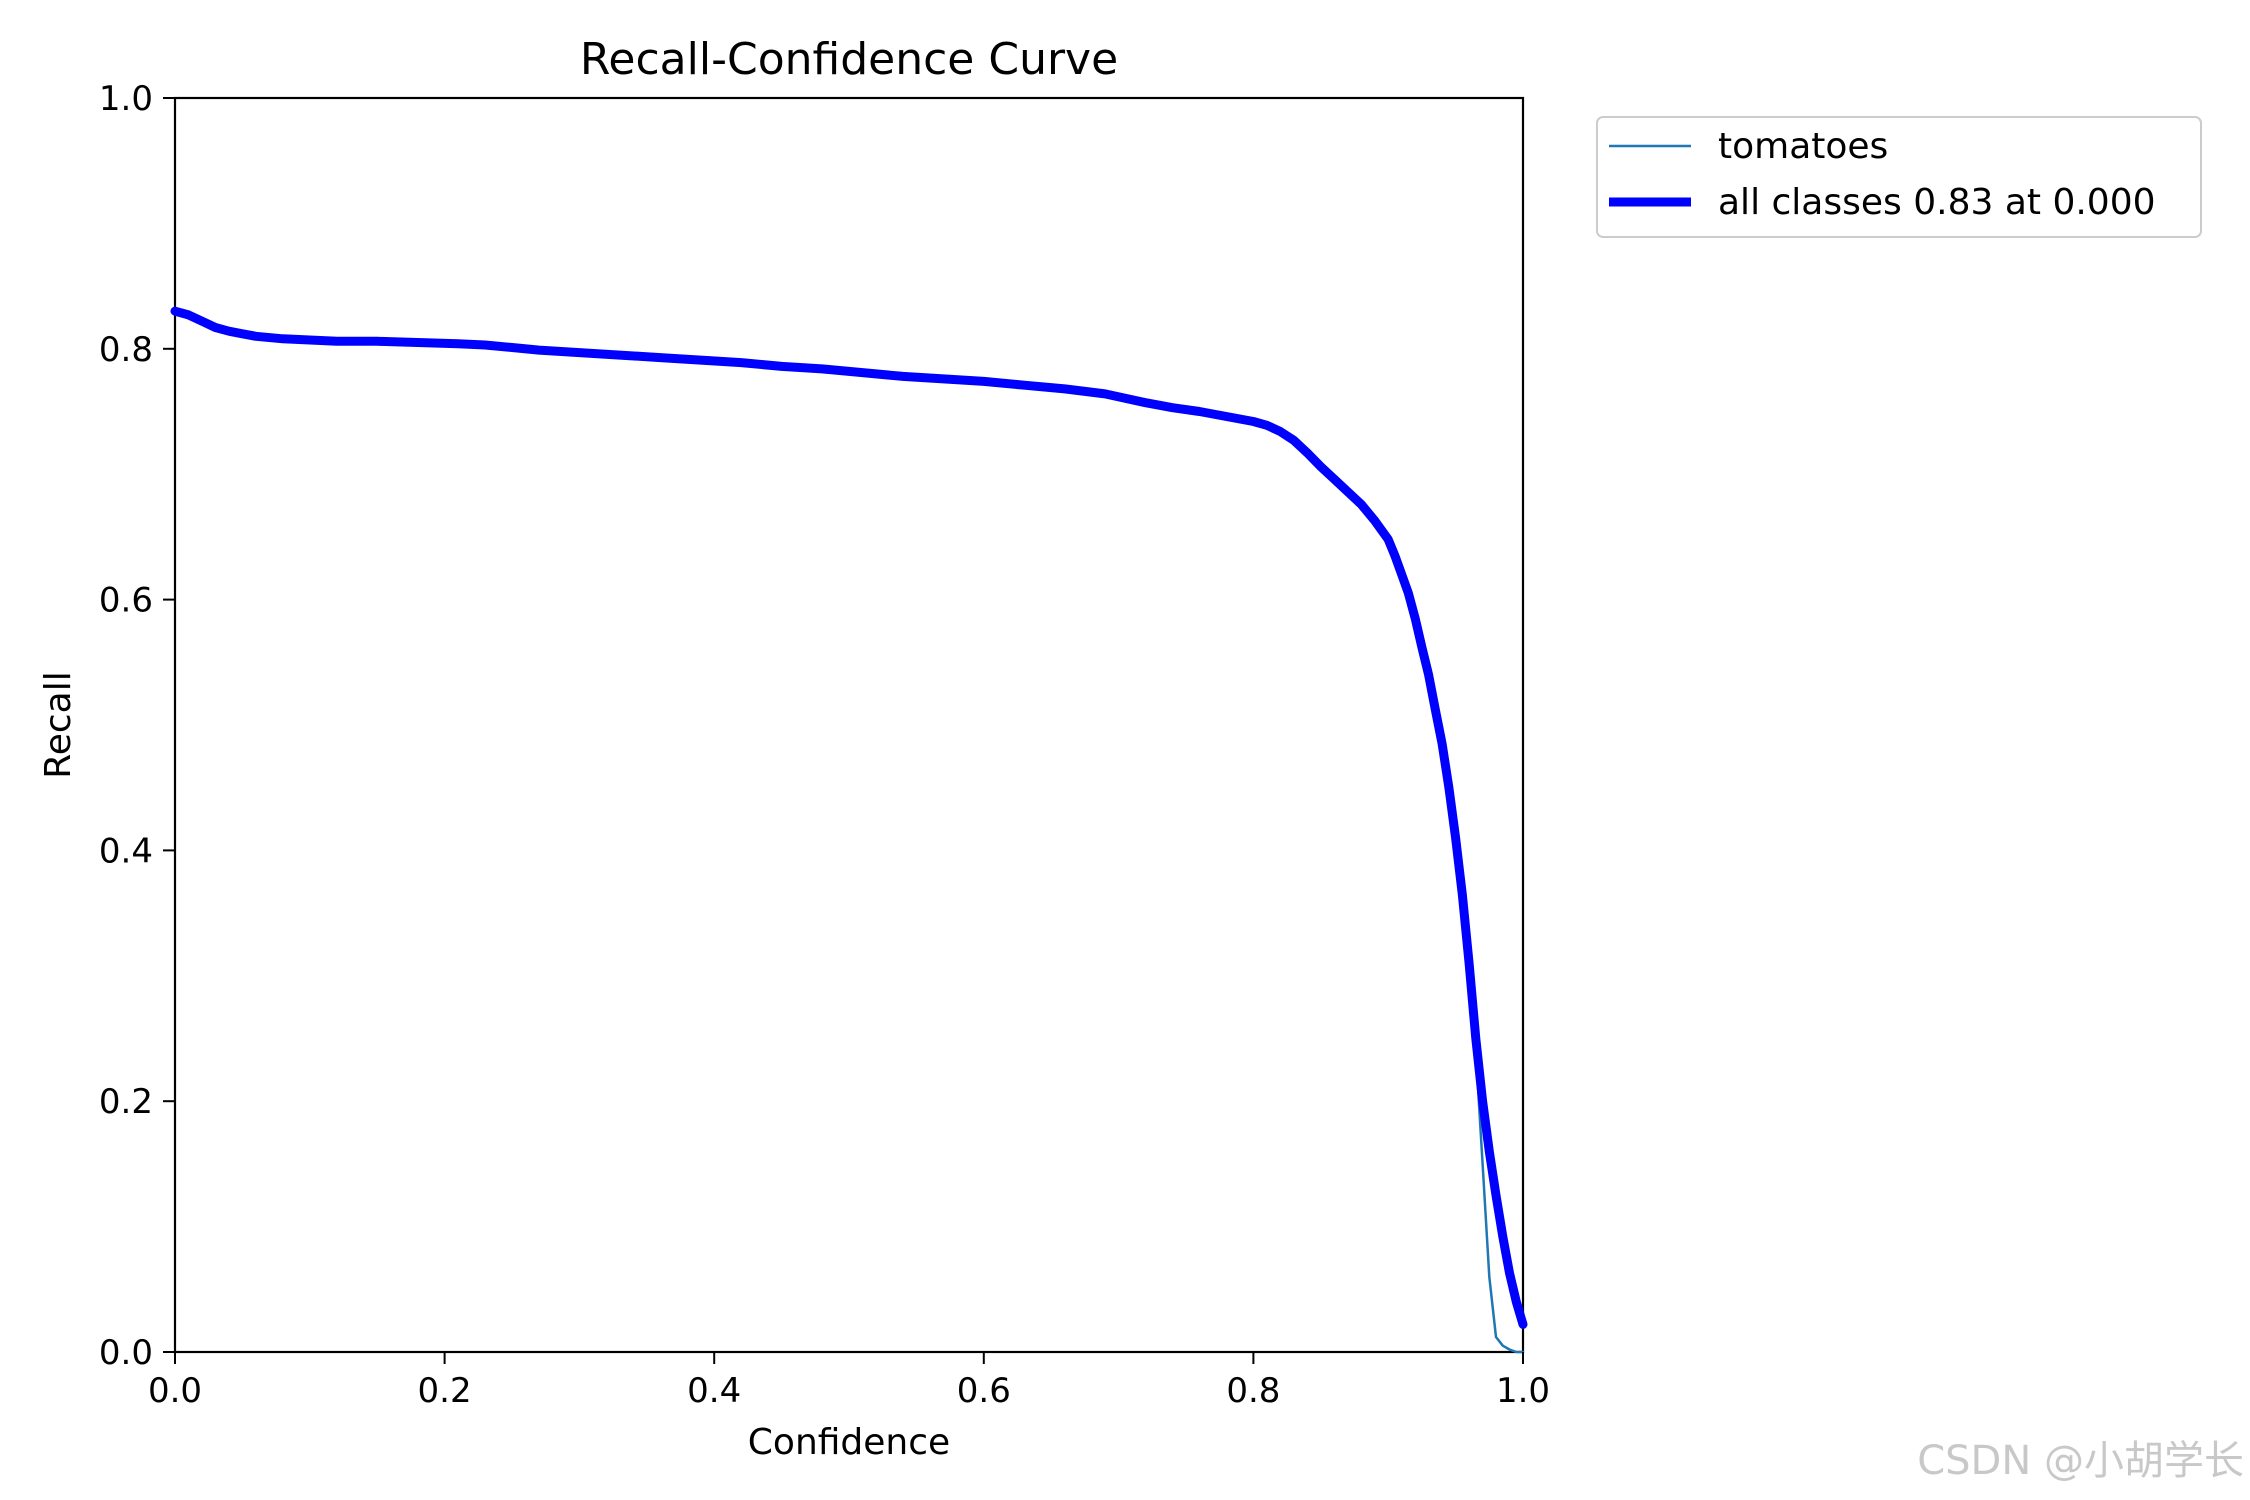 The image size is (2250, 1500). What do you see at coordinates (137, 726) in the screenshot?
I see `y-axis: 0.0 0.2 0.4 0.6 0.8 1.0` at bounding box center [137, 726].